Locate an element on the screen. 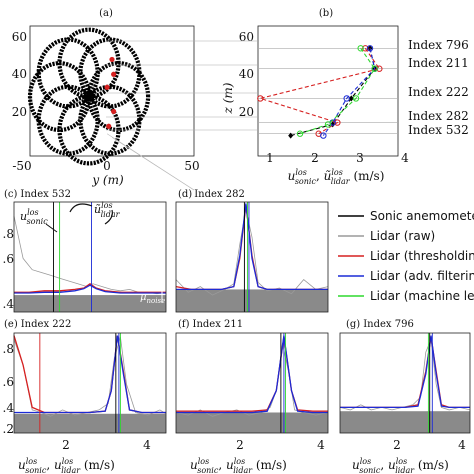 This screenshot has height=474, width=474. panel-a-ytick-20: 20 is located at coordinates (19, 112).